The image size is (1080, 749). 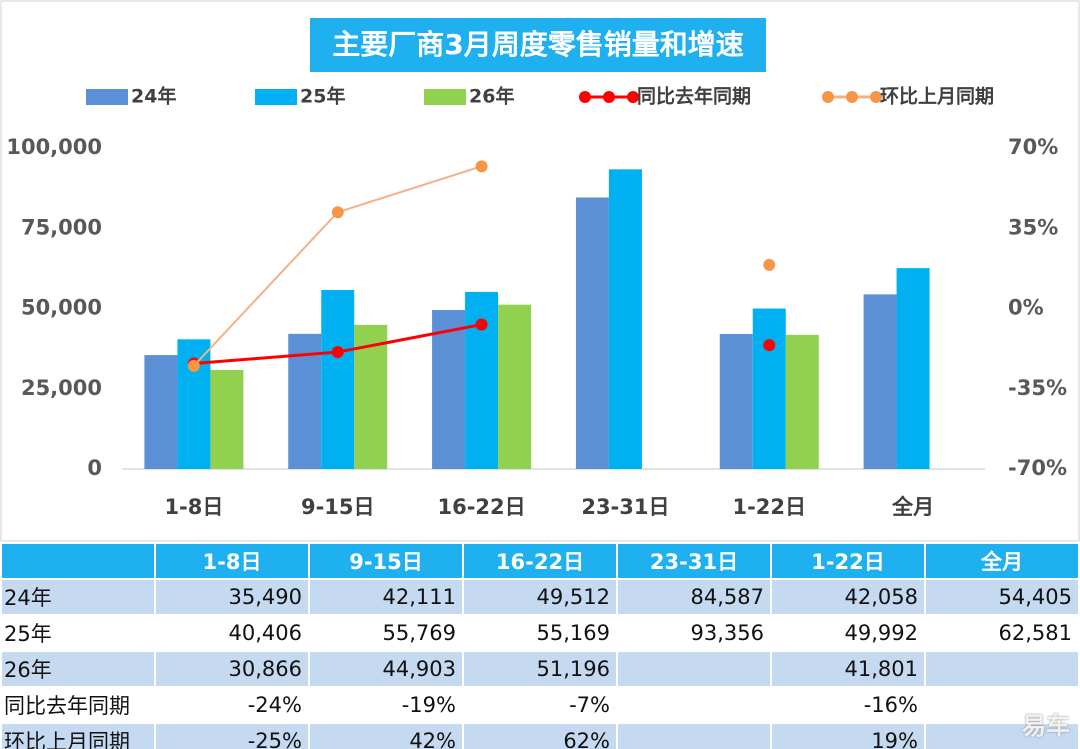 I want to click on table-row: 25年 40,406 55,769 55,169 93,356 49,992 62,581, so click(x=540, y=633).